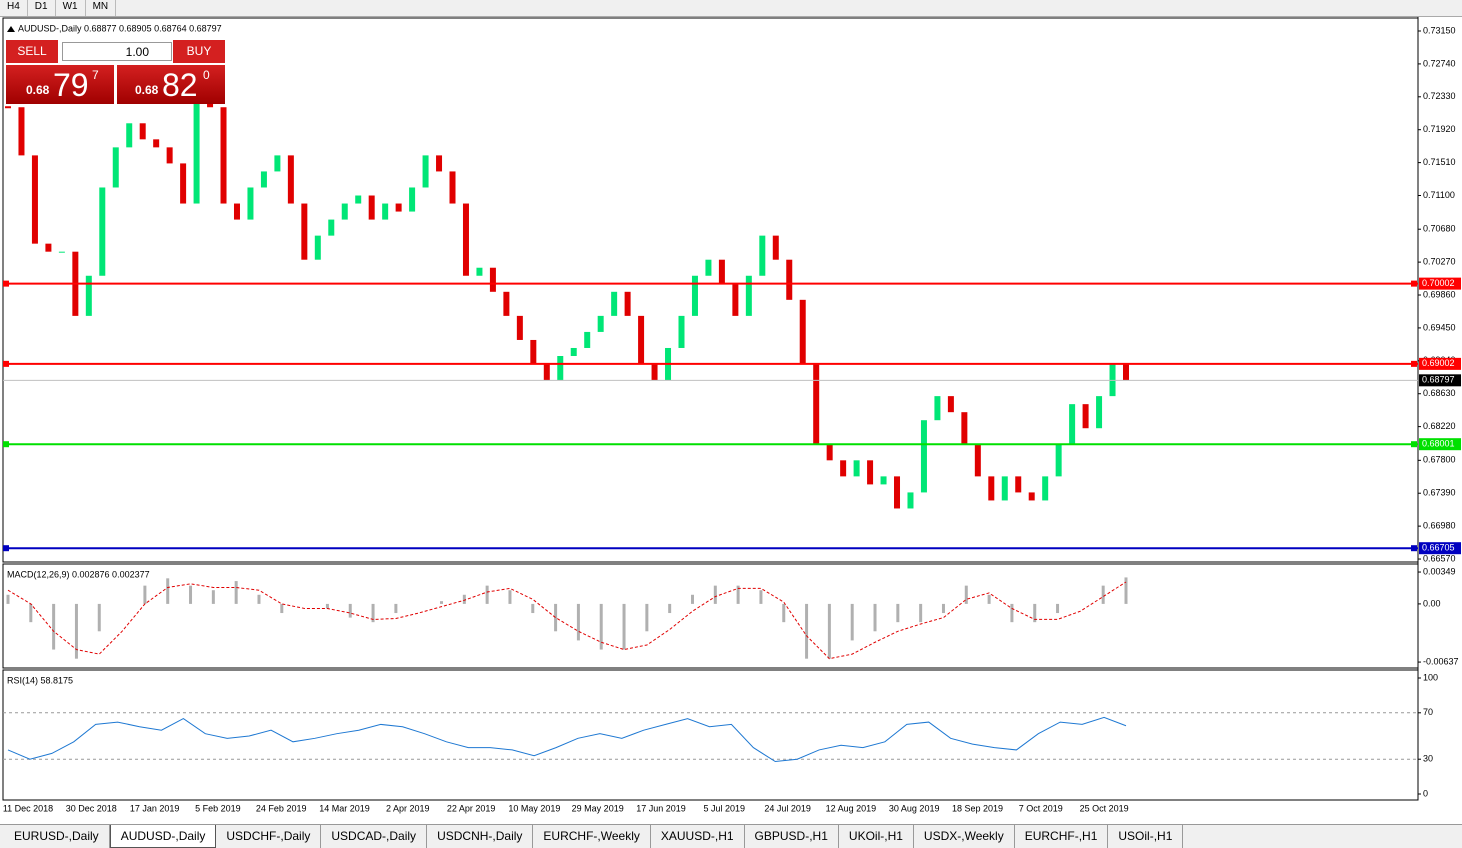 This screenshot has height=848, width=1462. I want to click on y-tick-label: 0.67390, so click(1439, 493).